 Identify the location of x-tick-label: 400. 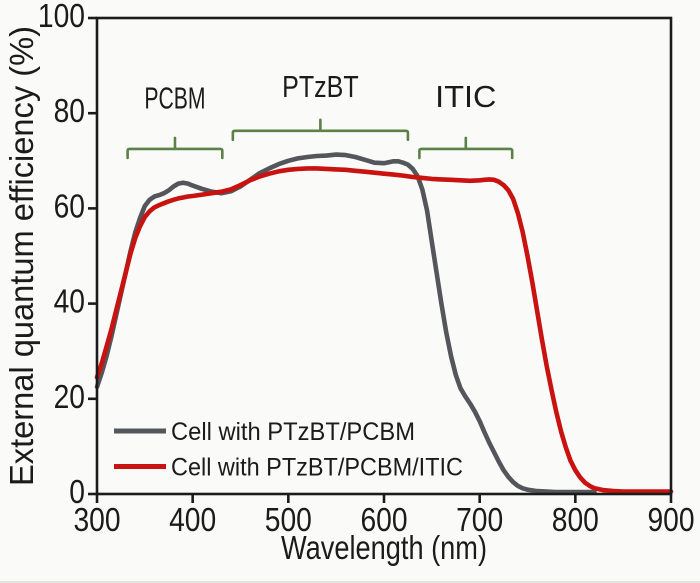
(192, 519).